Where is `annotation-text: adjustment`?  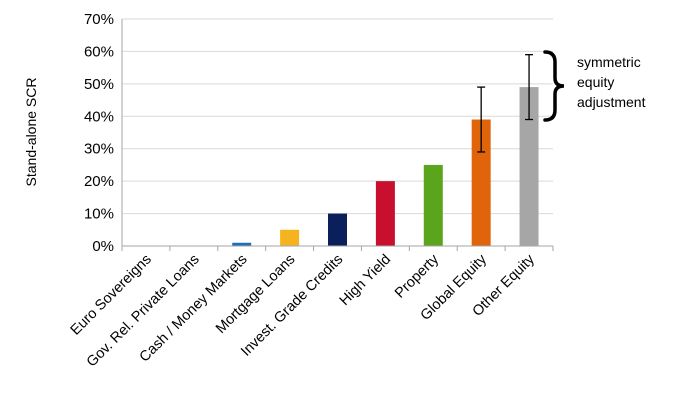
annotation-text: adjustment is located at coordinates (611, 102).